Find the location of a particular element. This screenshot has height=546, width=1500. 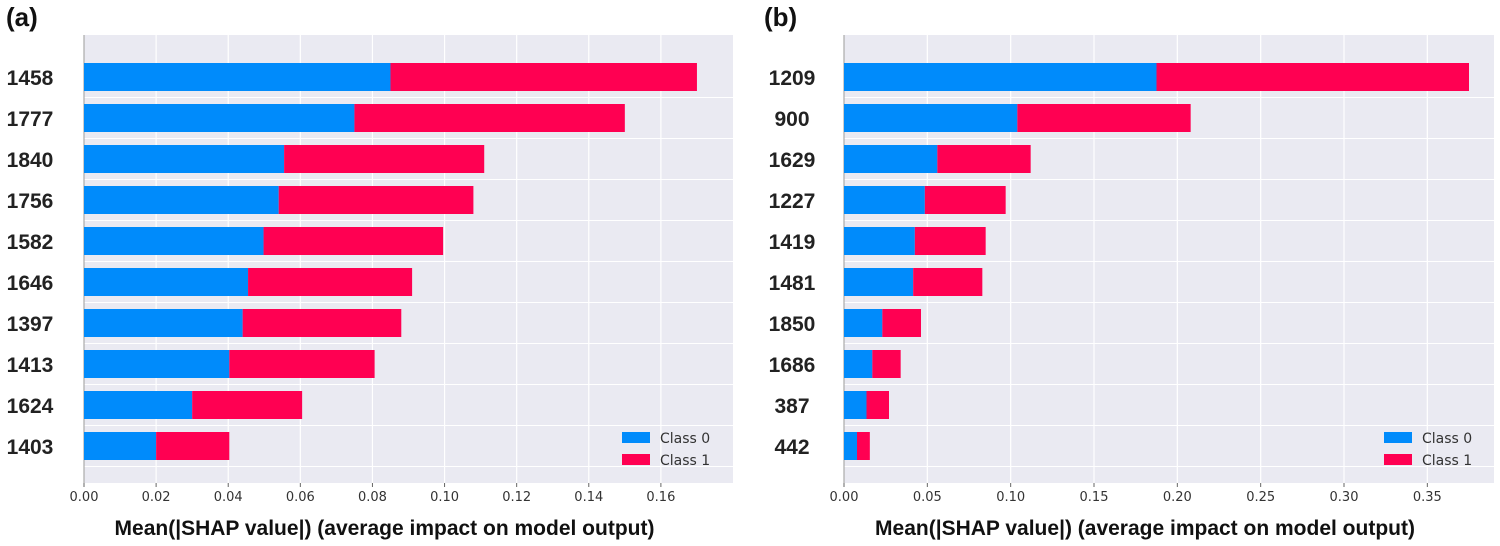

x-tick-label: 0.16 is located at coordinates (660, 497).